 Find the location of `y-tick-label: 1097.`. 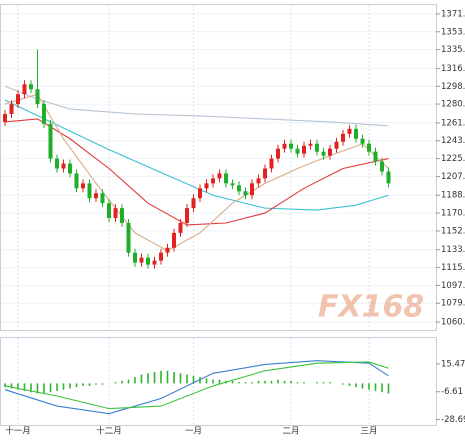

y-tick-label: 1097. is located at coordinates (453, 286).